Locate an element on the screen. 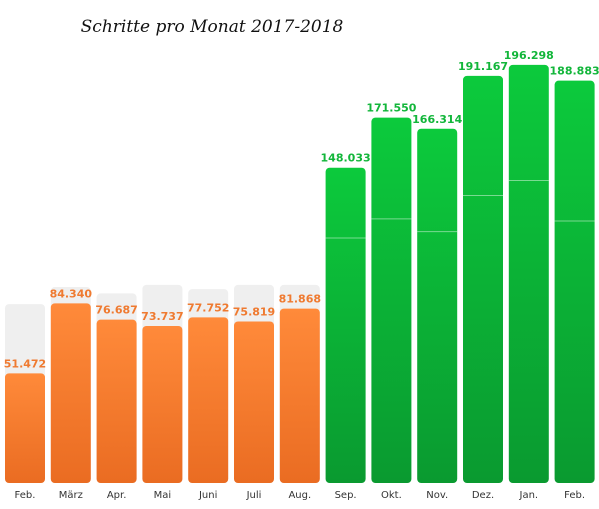  x-tick-label: Jan. is located at coordinates (529, 495).